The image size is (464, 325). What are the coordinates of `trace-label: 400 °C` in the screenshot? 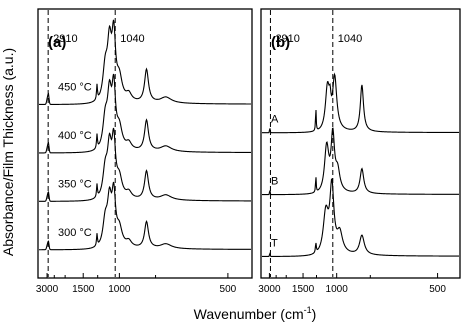 It's located at (75, 136).